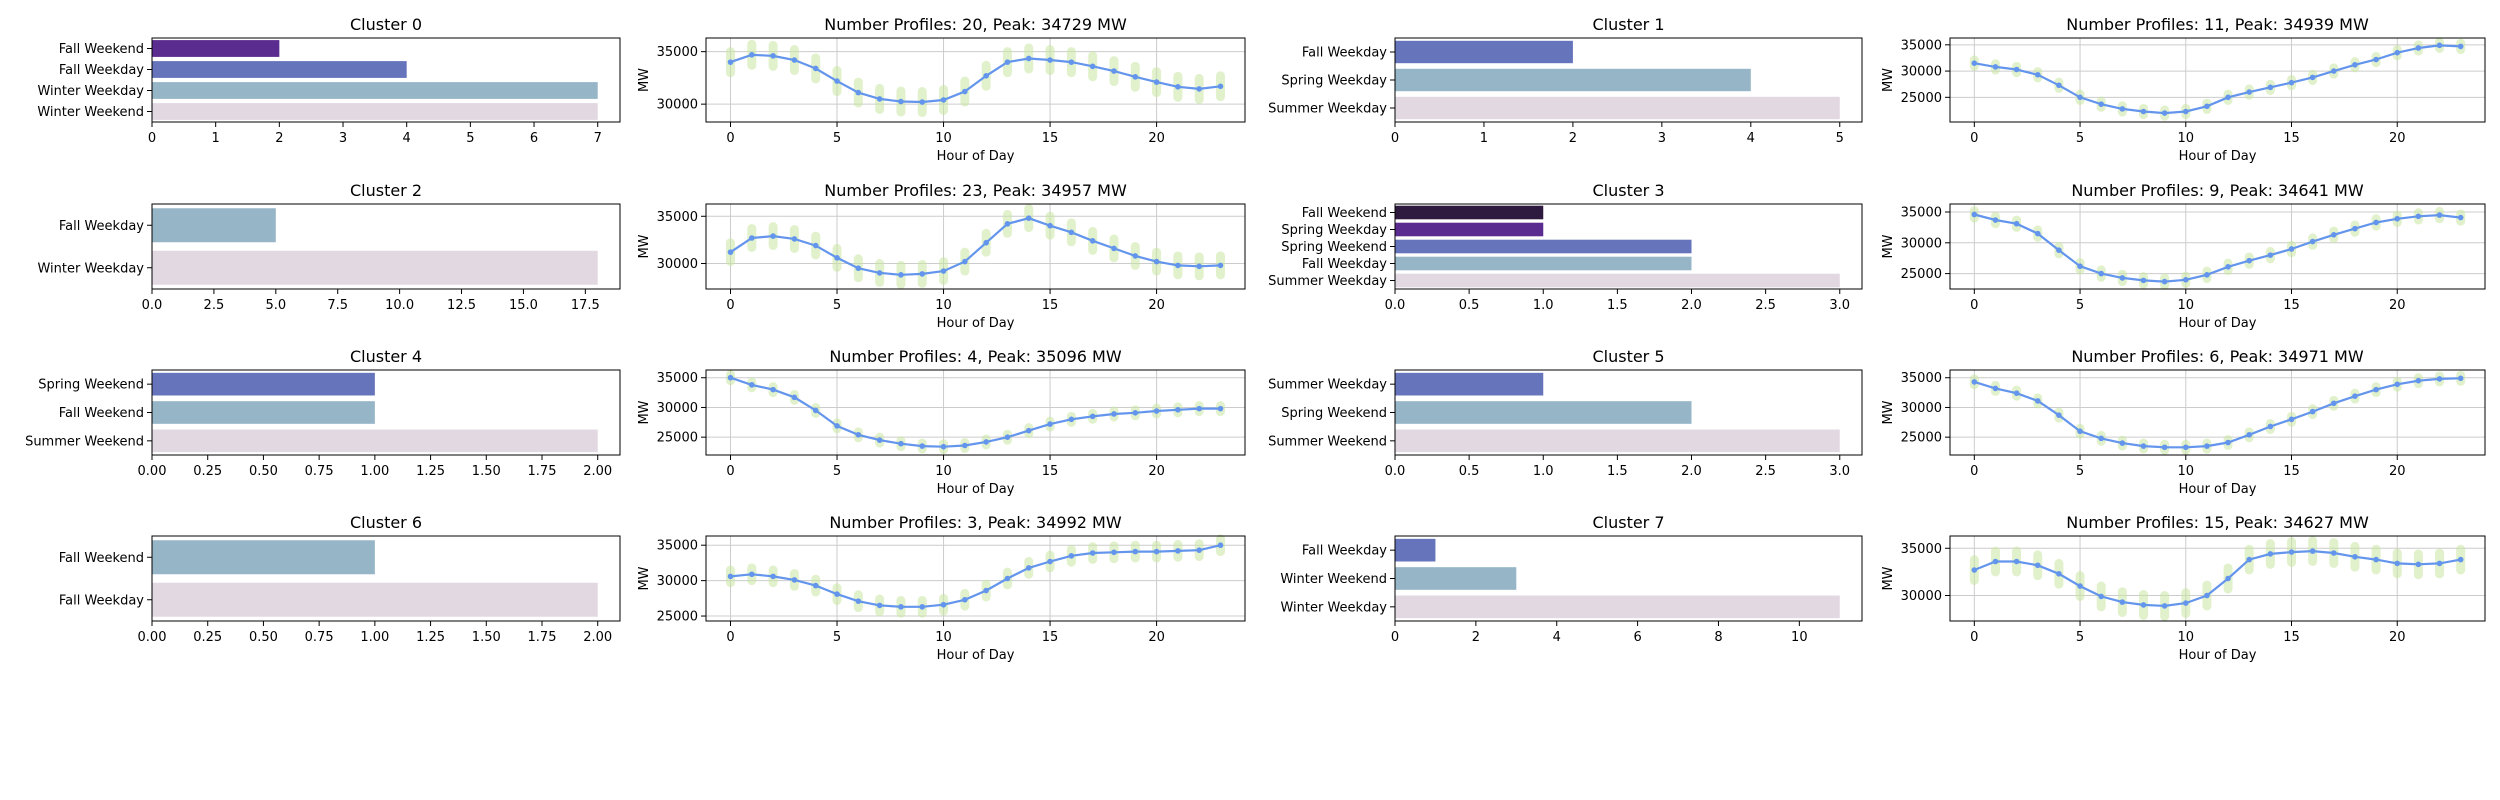  I want to click on x-tick-label: 4, so click(1751, 138).